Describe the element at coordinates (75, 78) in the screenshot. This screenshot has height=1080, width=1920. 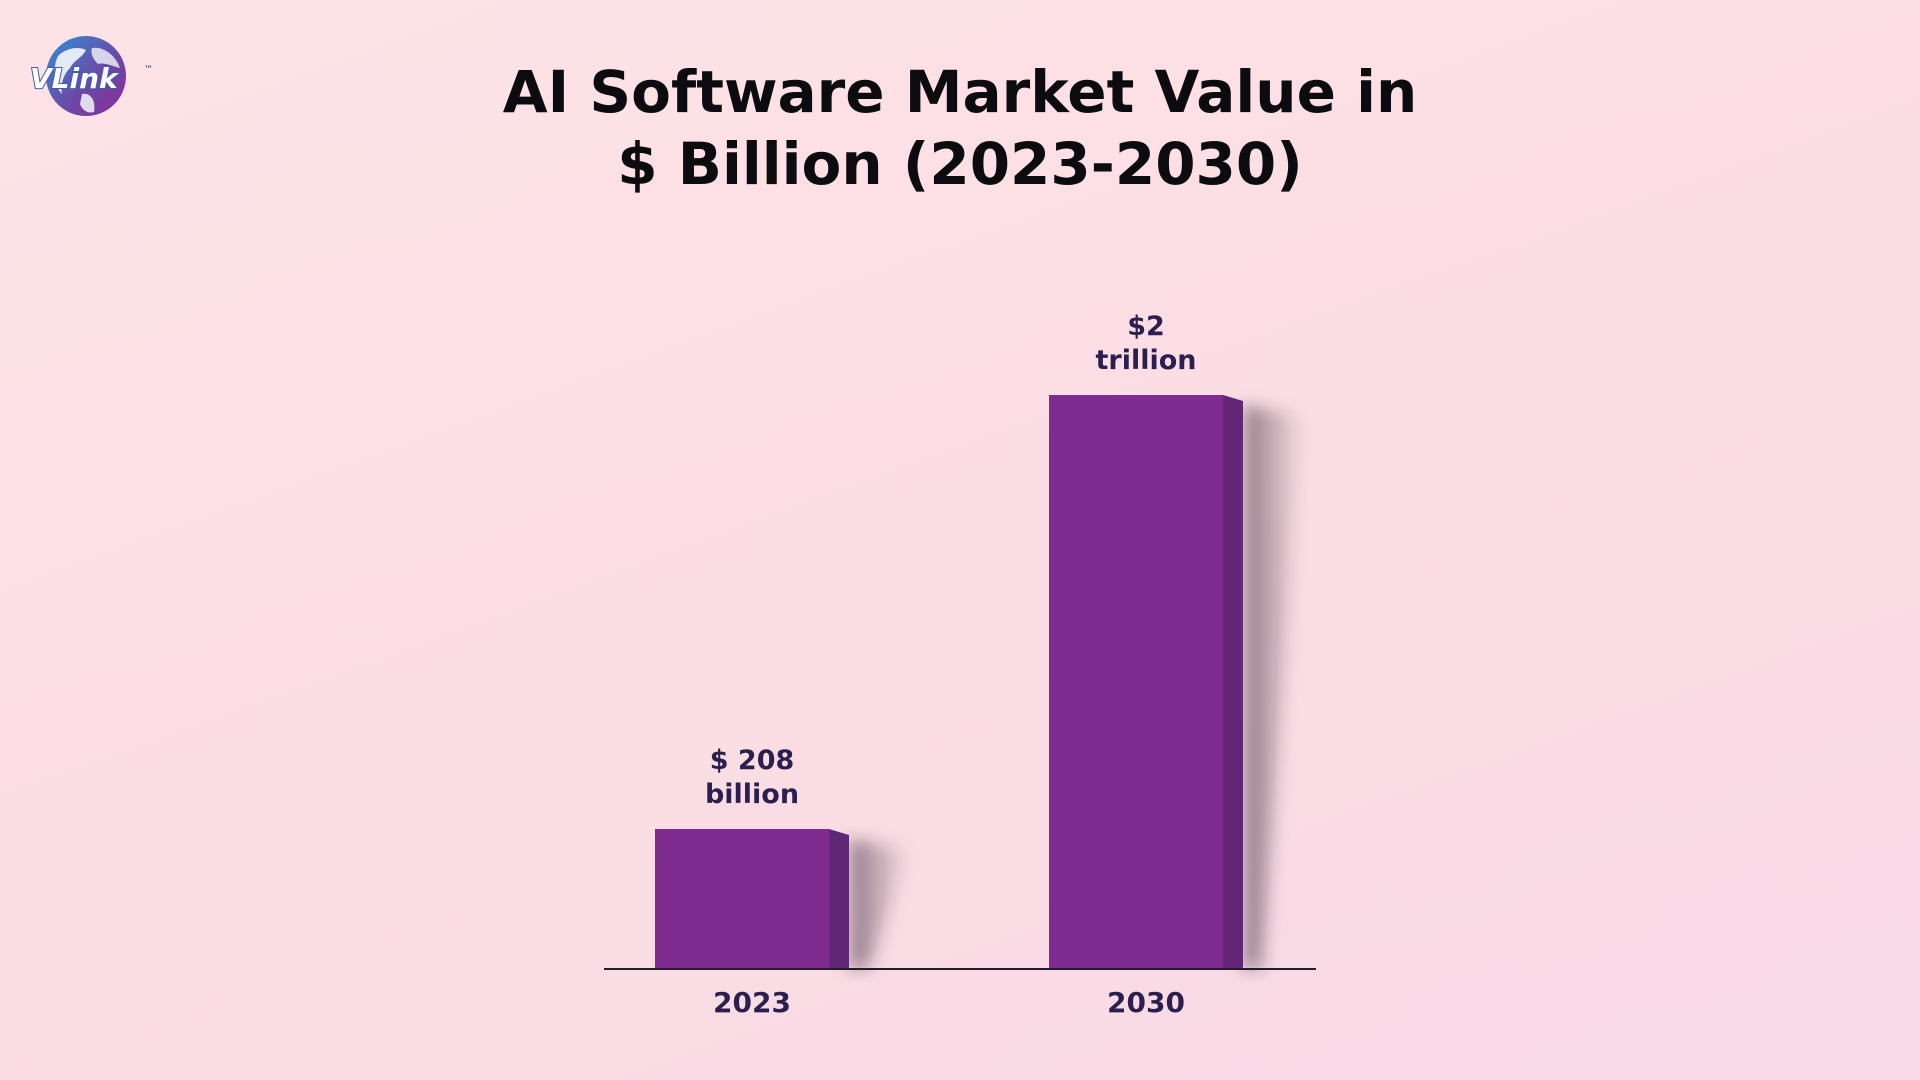
I see `logo-text: VLink` at that location.